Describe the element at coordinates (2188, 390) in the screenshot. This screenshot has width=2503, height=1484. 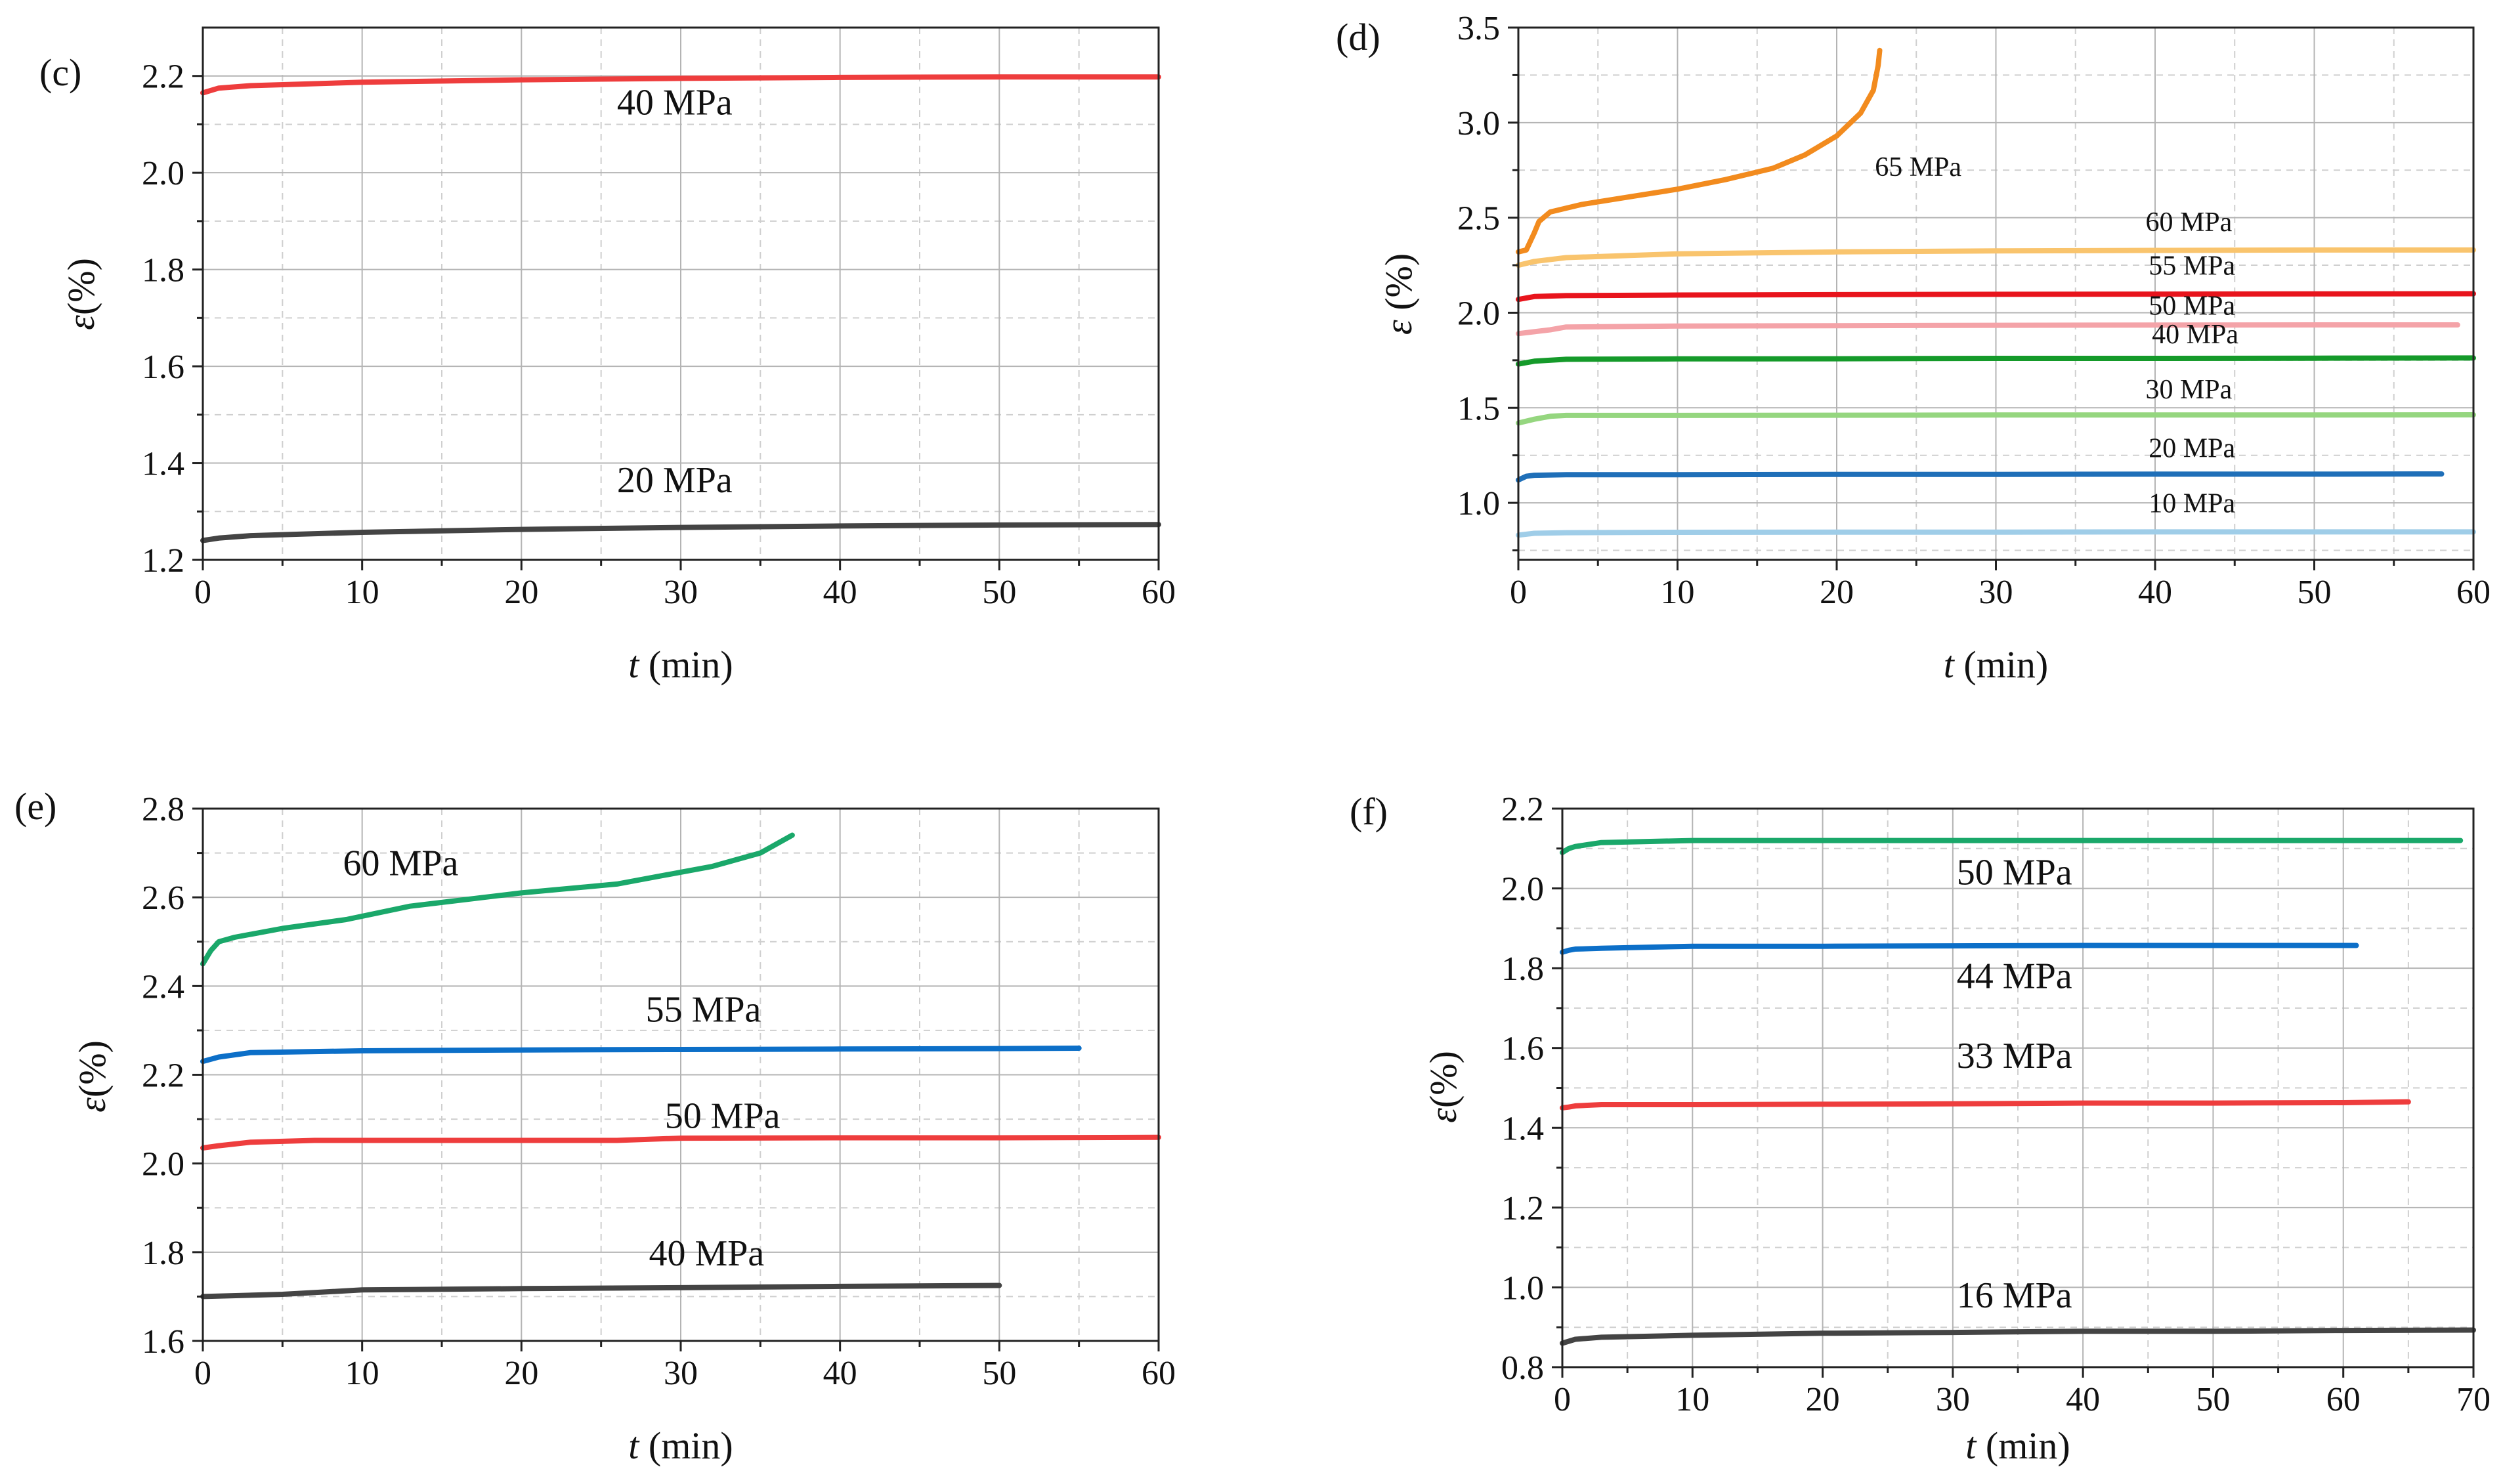
I see `series-label-30-mpa: 30 MPa` at that location.